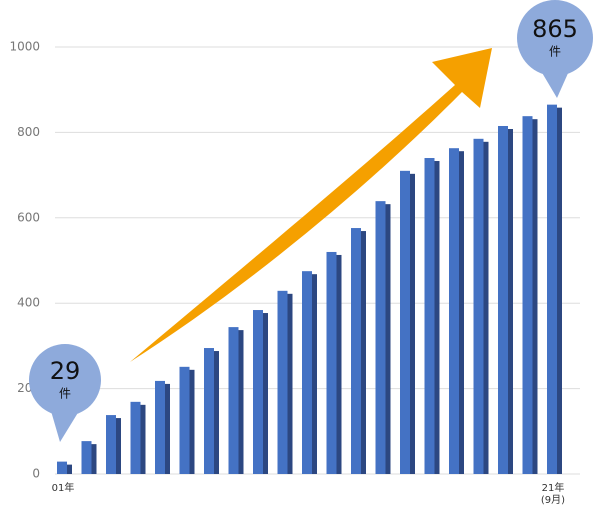 Image resolution: width=600 pixels, height=509 pixels. Describe the element at coordinates (28, 303) in the screenshot. I see `y-tick-label: 400` at that location.